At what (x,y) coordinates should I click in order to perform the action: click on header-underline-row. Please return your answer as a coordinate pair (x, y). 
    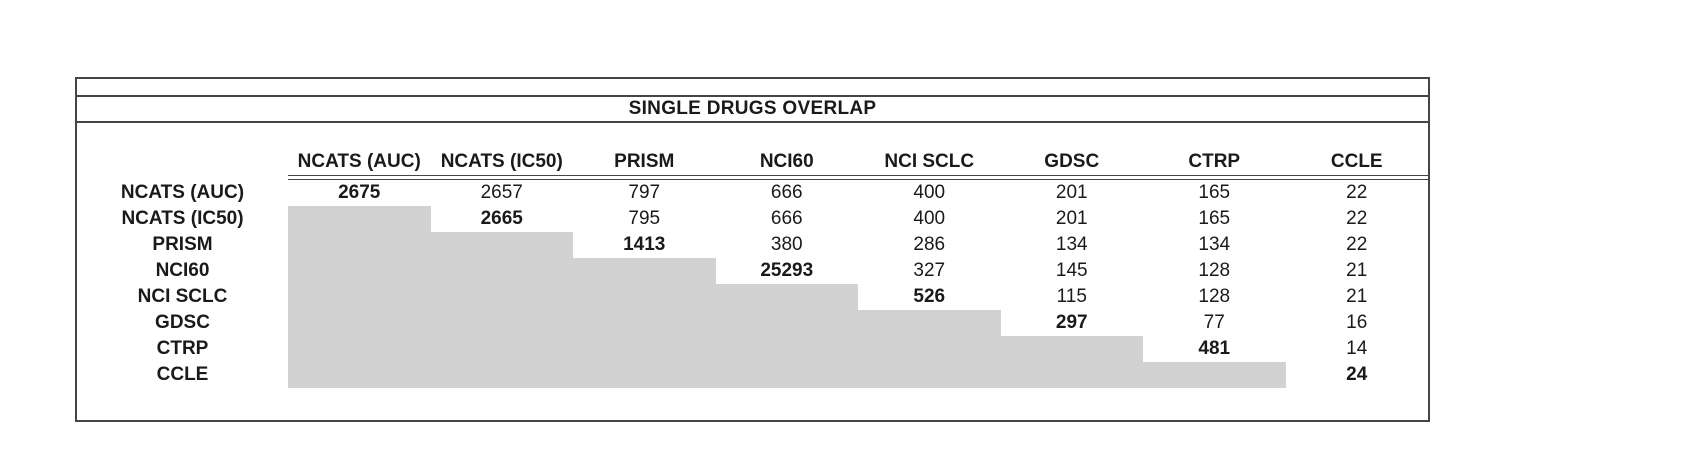
    Looking at the image, I should click on (752, 177).